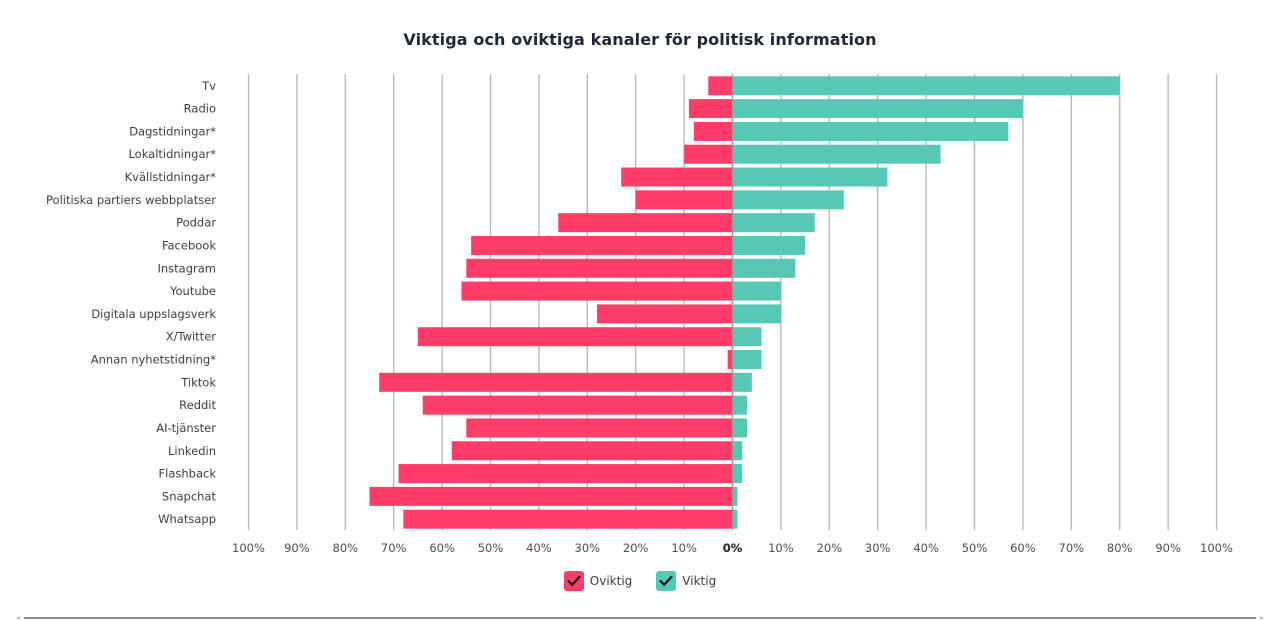 The width and height of the screenshot is (1280, 620). What do you see at coordinates (192, 451) in the screenshot?
I see `category-label: Linkedin` at bounding box center [192, 451].